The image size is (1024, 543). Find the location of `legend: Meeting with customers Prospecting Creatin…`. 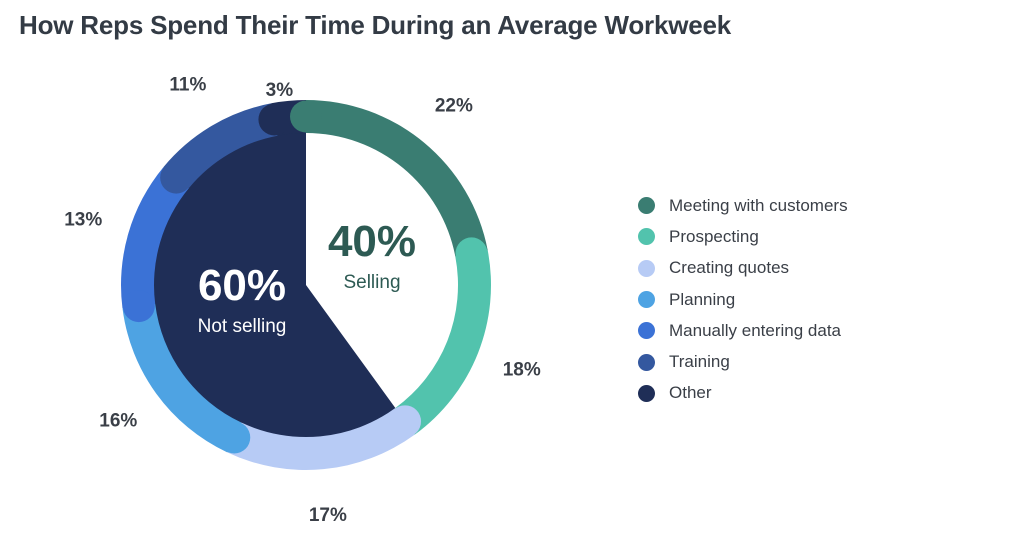

legend: Meeting with customers Prospecting Creatin… is located at coordinates (743, 299).